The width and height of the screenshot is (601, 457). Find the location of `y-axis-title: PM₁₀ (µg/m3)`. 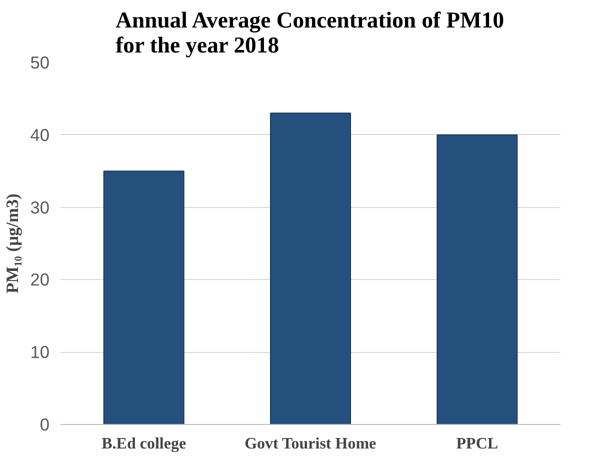

y-axis-title: PM₁₀ (µg/m3) is located at coordinates (12, 243).